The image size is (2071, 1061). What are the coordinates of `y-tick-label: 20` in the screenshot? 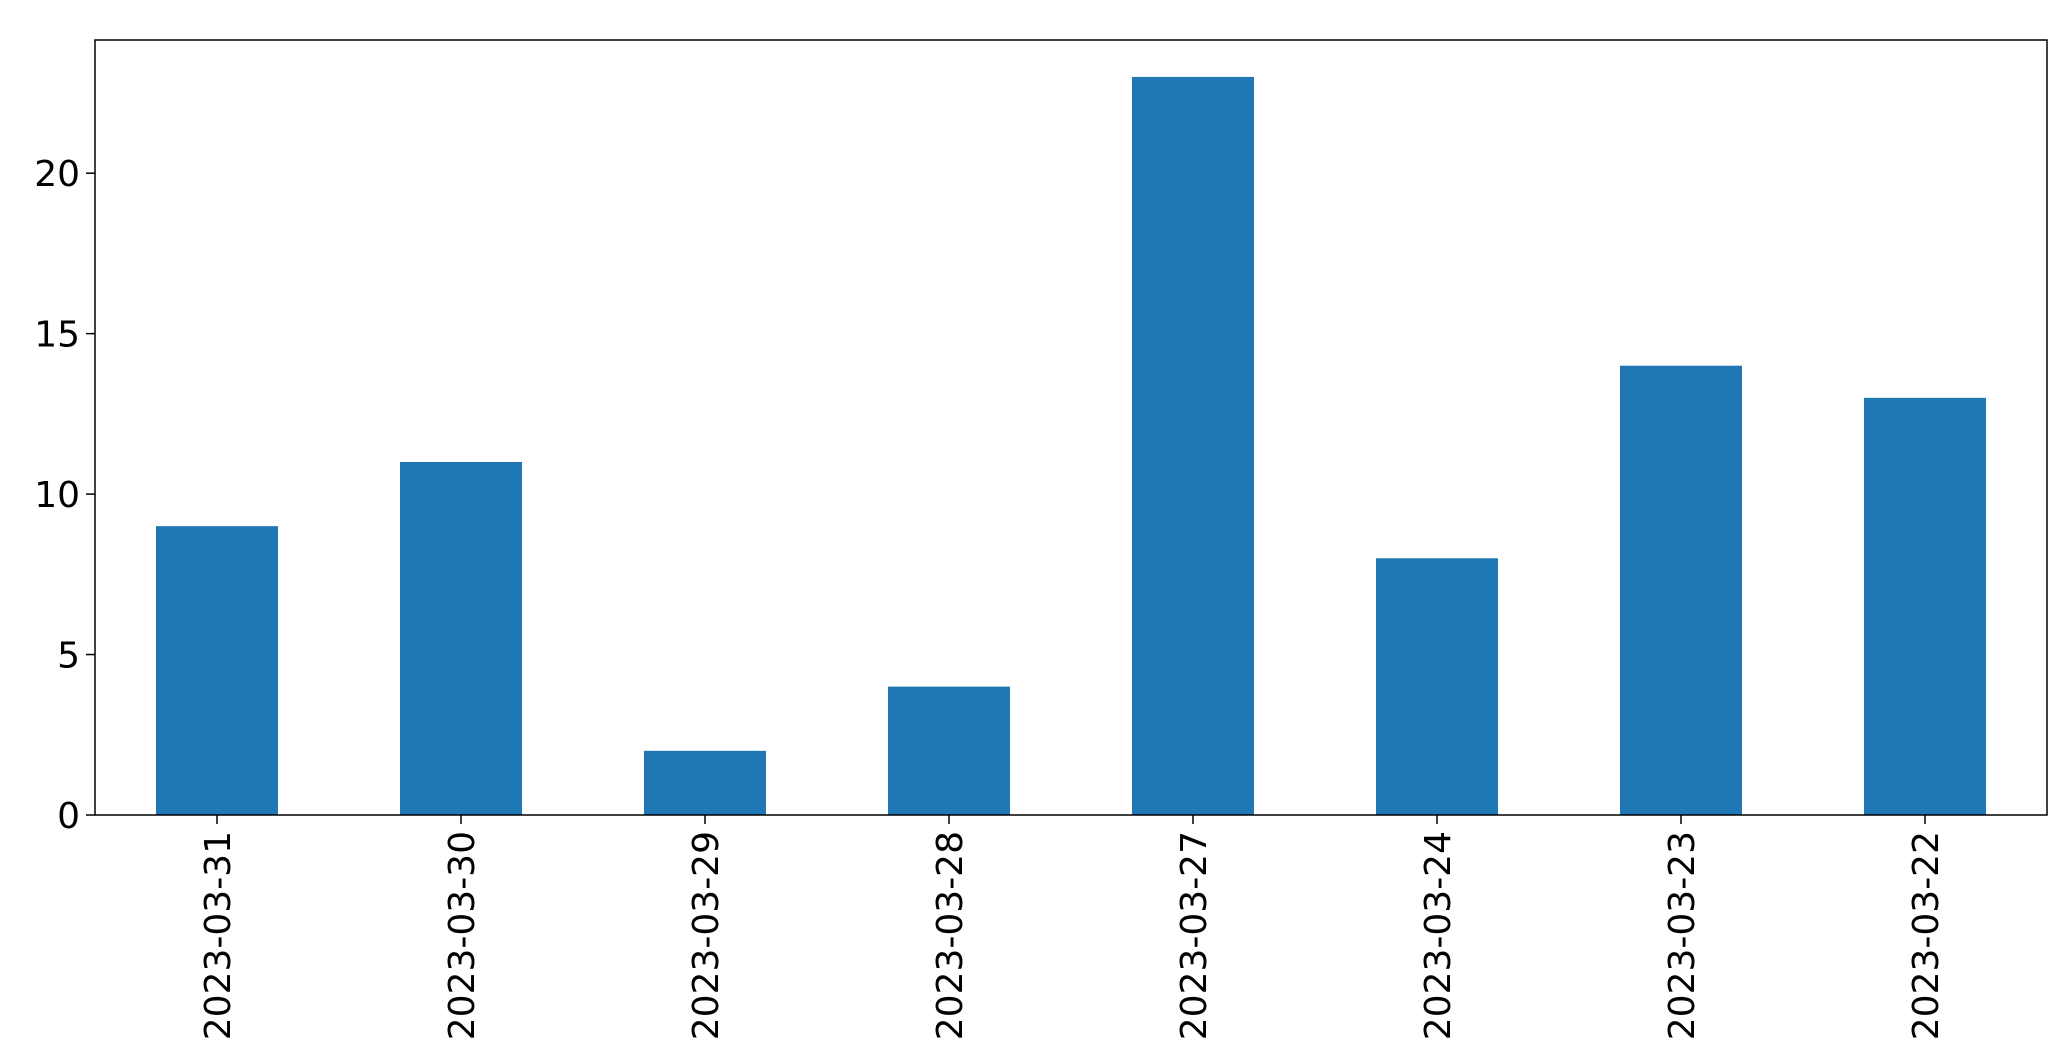 It's located at (57, 174).